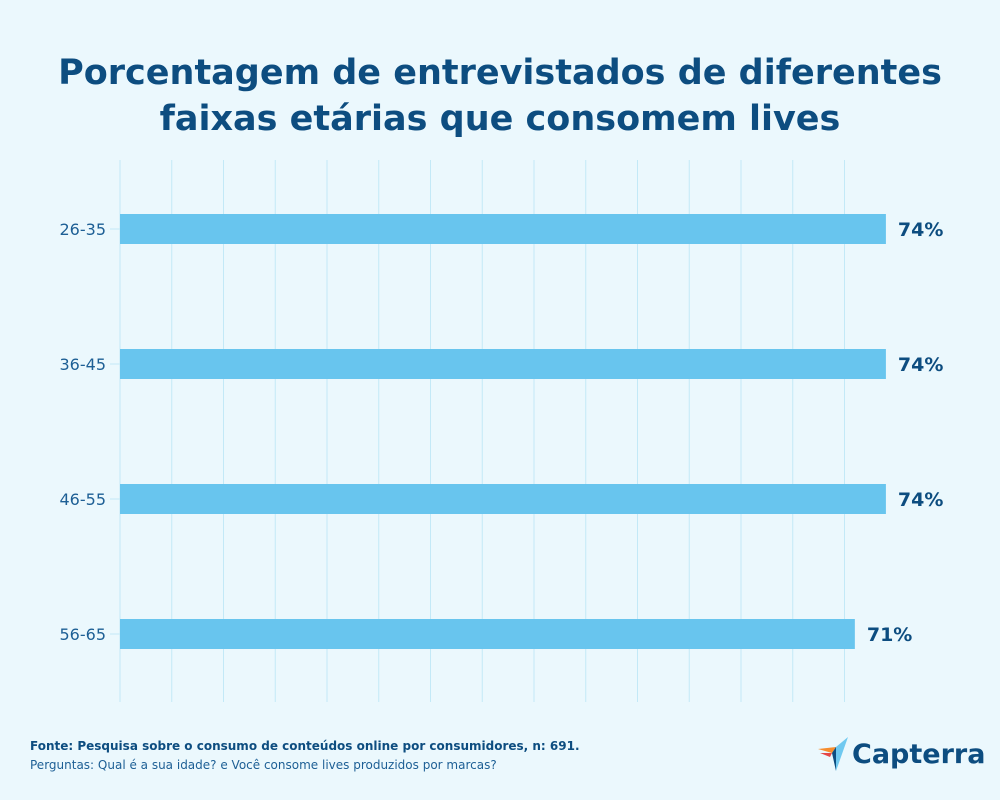 This screenshot has height=800, width=1000. What do you see at coordinates (889, 635) in the screenshot?
I see `data-label: 71%` at bounding box center [889, 635].